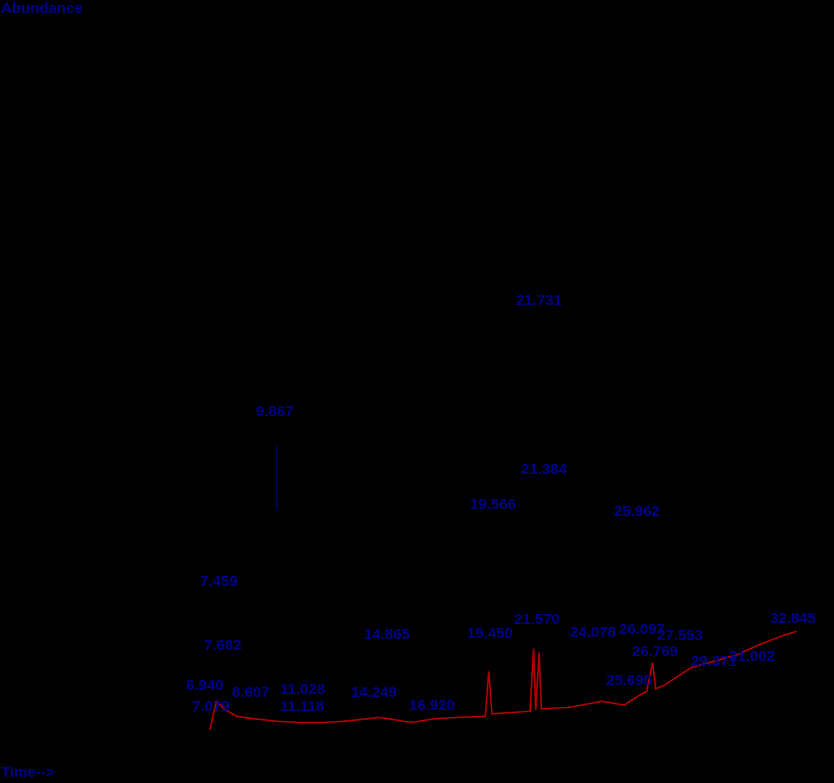 Image resolution: width=834 pixels, height=783 pixels. What do you see at coordinates (642, 629) in the screenshot?
I see `peak-label: 26.097` at bounding box center [642, 629].